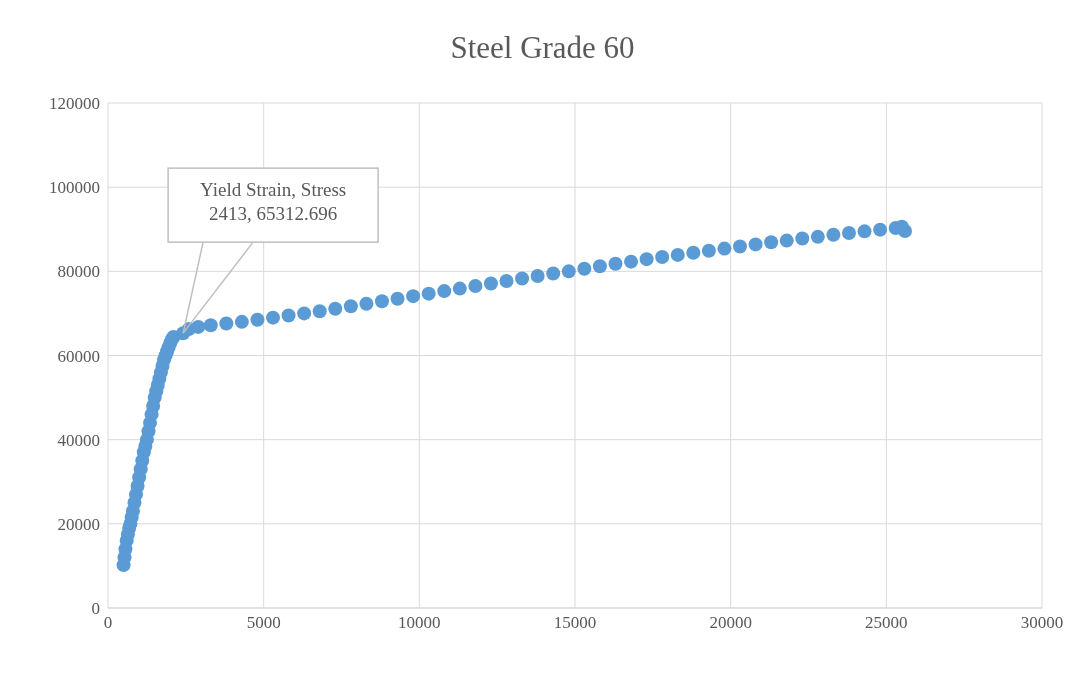 The image size is (1085, 677). What do you see at coordinates (730, 623) in the screenshot?
I see `x-tick-label: 20000` at bounding box center [730, 623].